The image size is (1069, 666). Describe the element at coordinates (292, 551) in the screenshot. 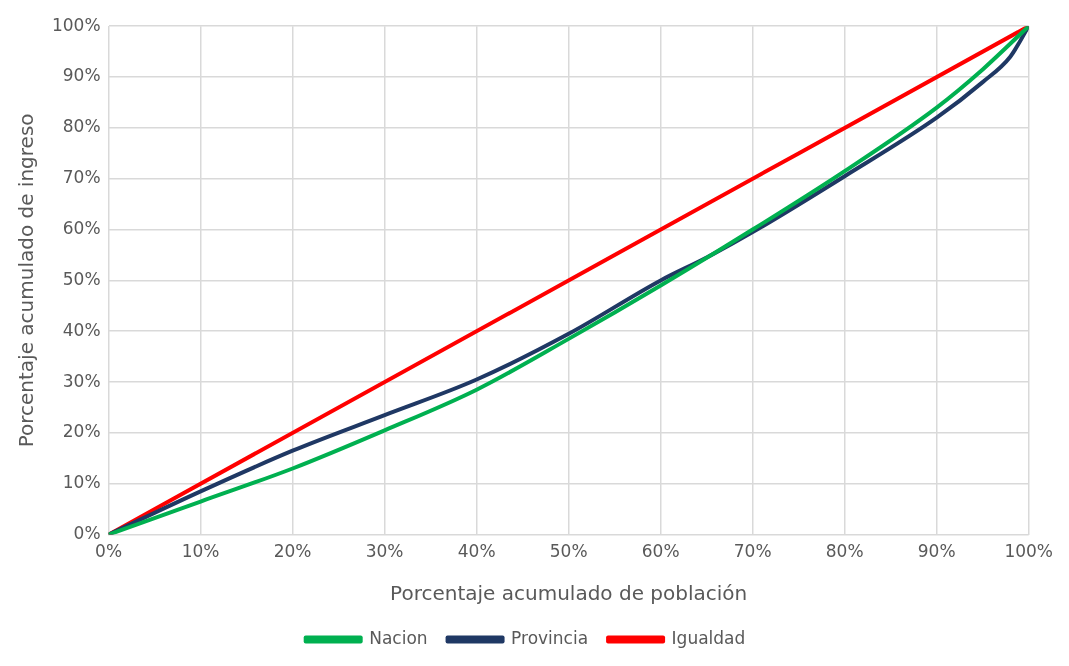

I see `x-tick-label: 20%` at that location.